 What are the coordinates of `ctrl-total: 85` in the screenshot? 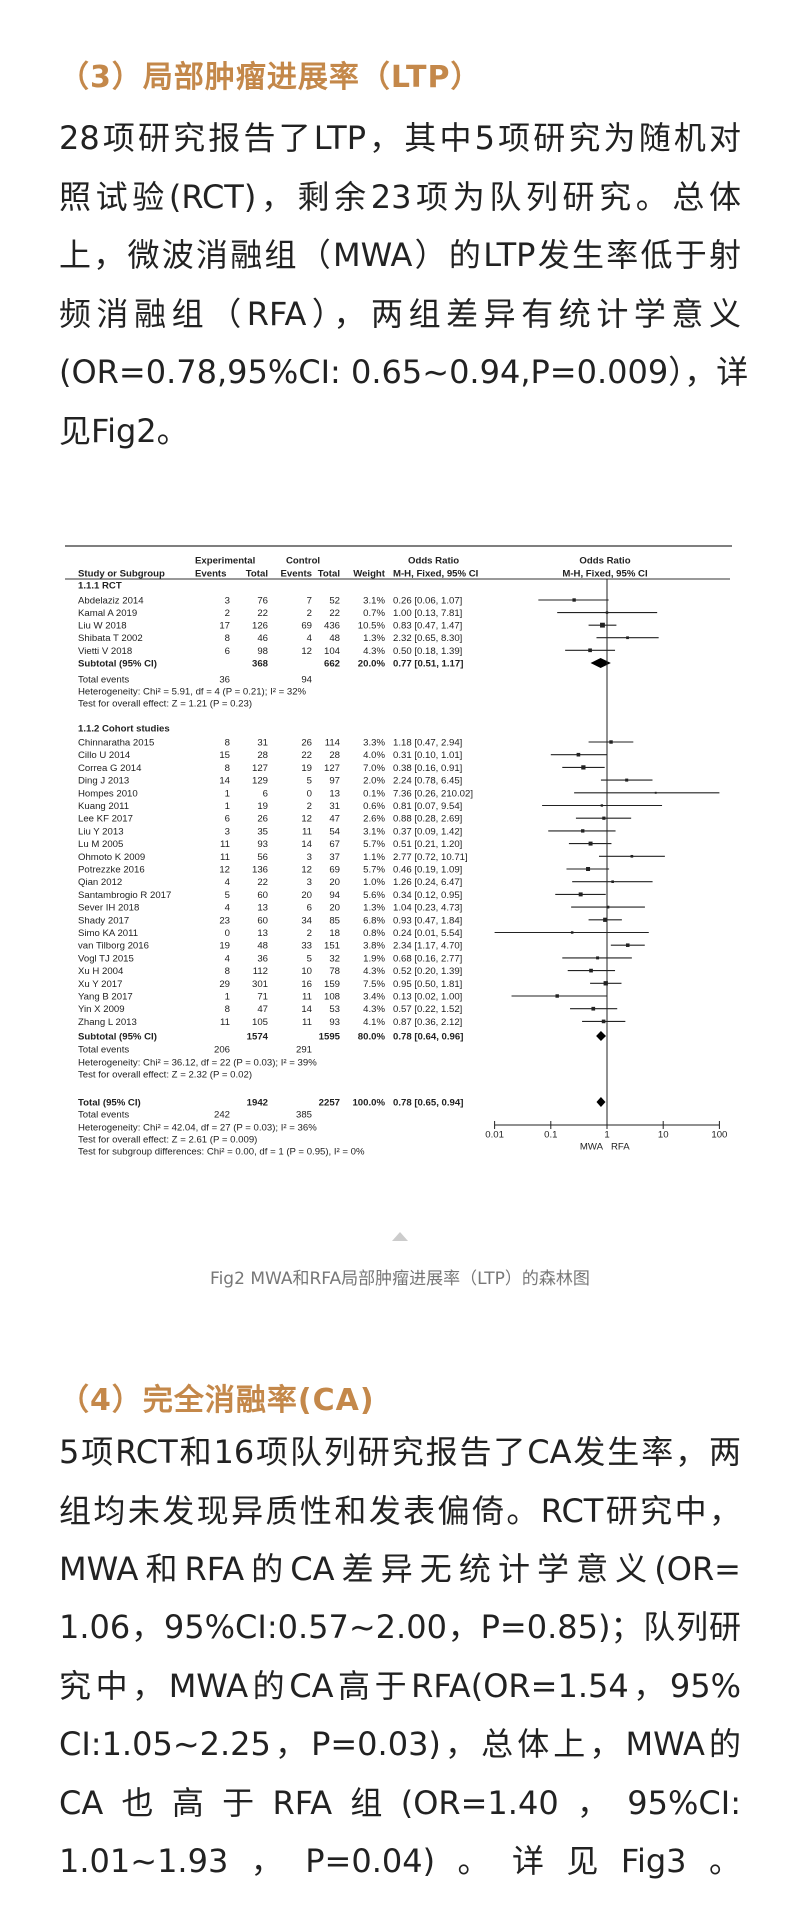 It's located at (334, 920).